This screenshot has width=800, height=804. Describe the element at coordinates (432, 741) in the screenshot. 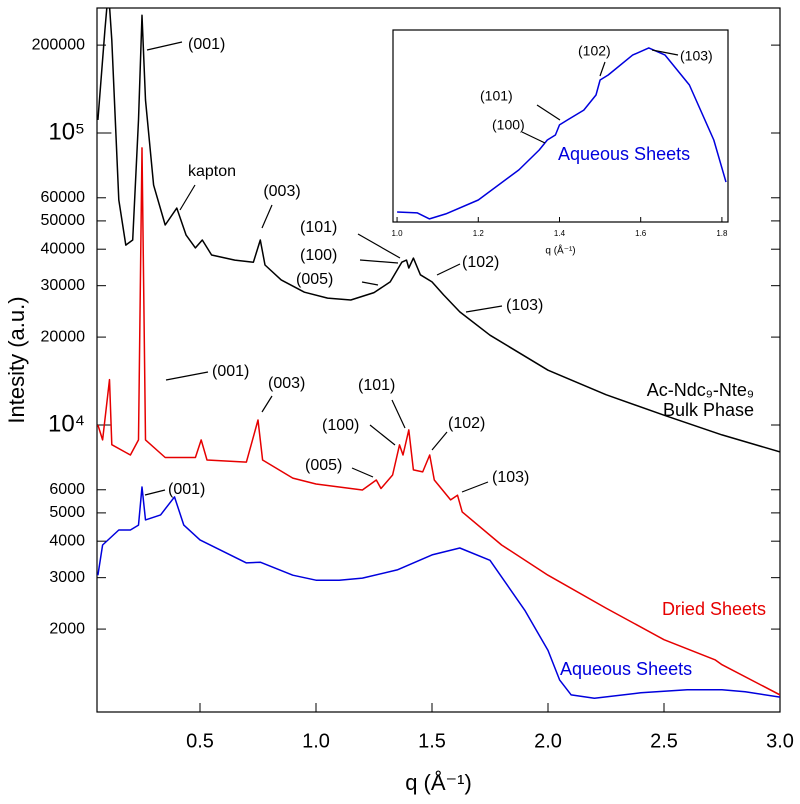

I see `x-tick-label: 1.5` at that location.